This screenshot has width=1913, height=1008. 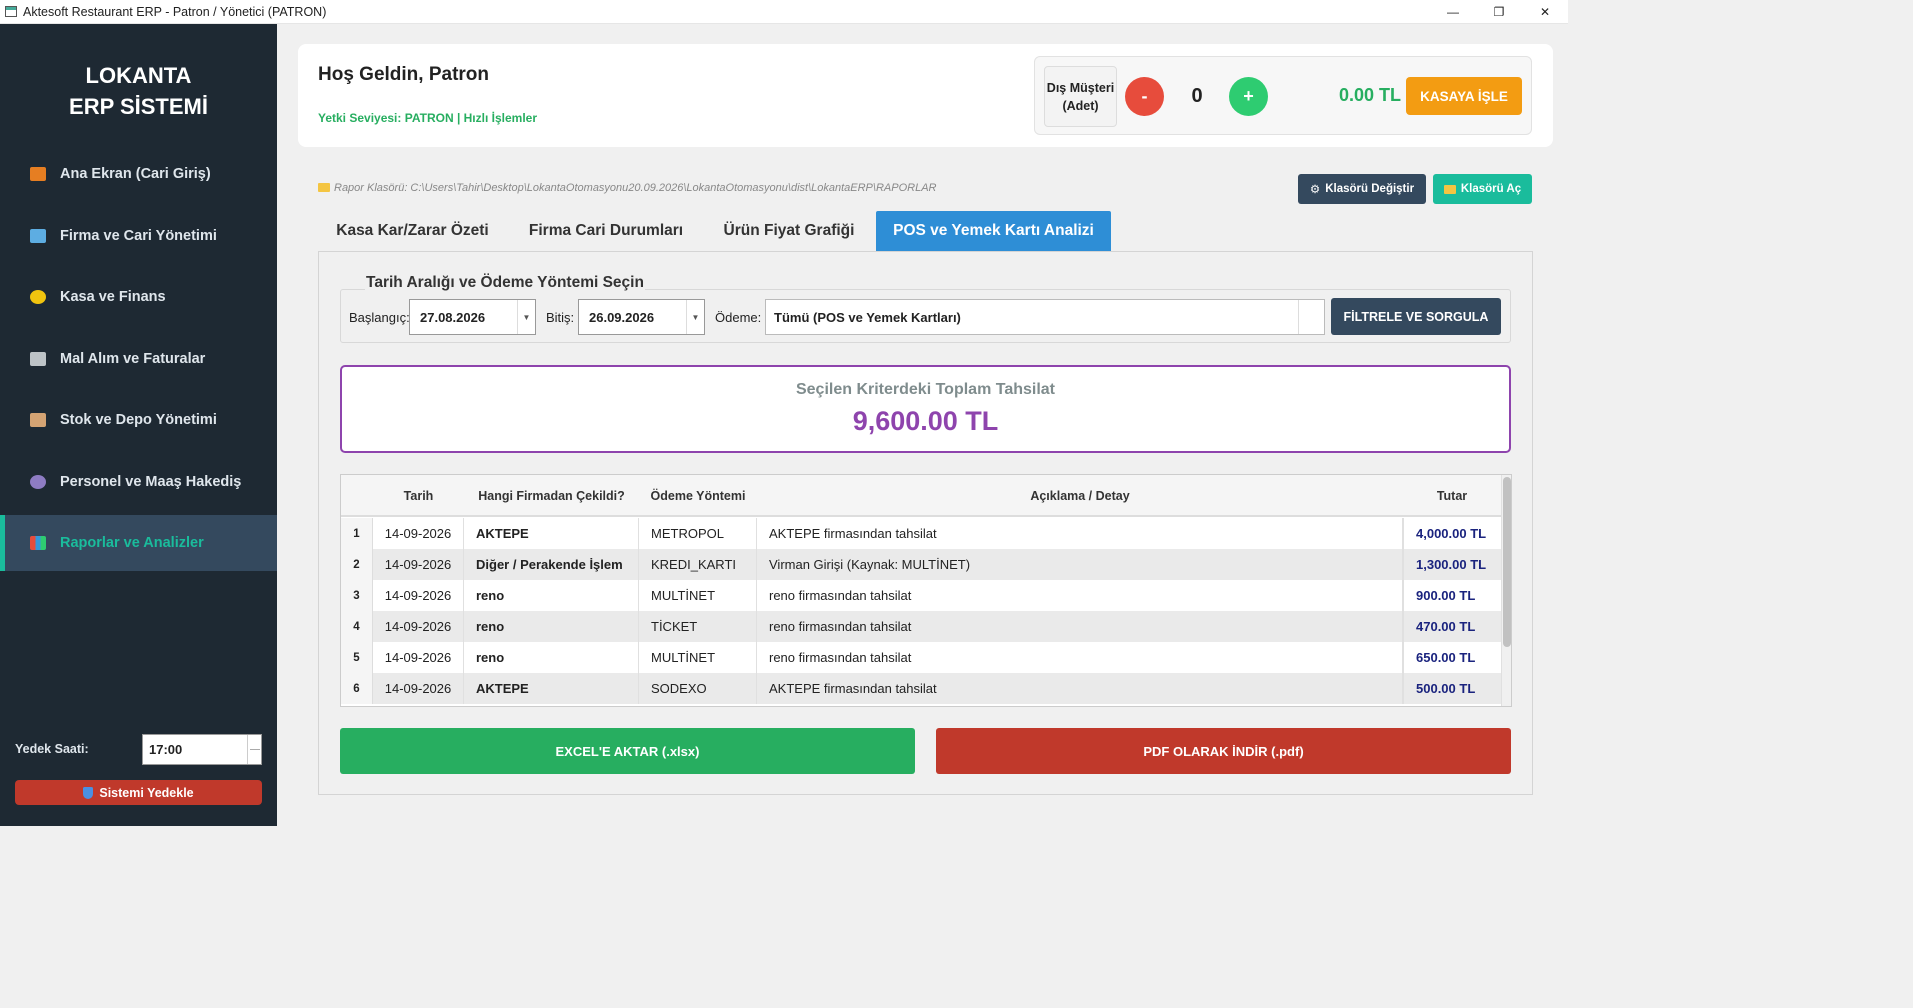 I want to click on filter-query-button: FİLTRELE VE SORGULA, so click(x=1416, y=316).